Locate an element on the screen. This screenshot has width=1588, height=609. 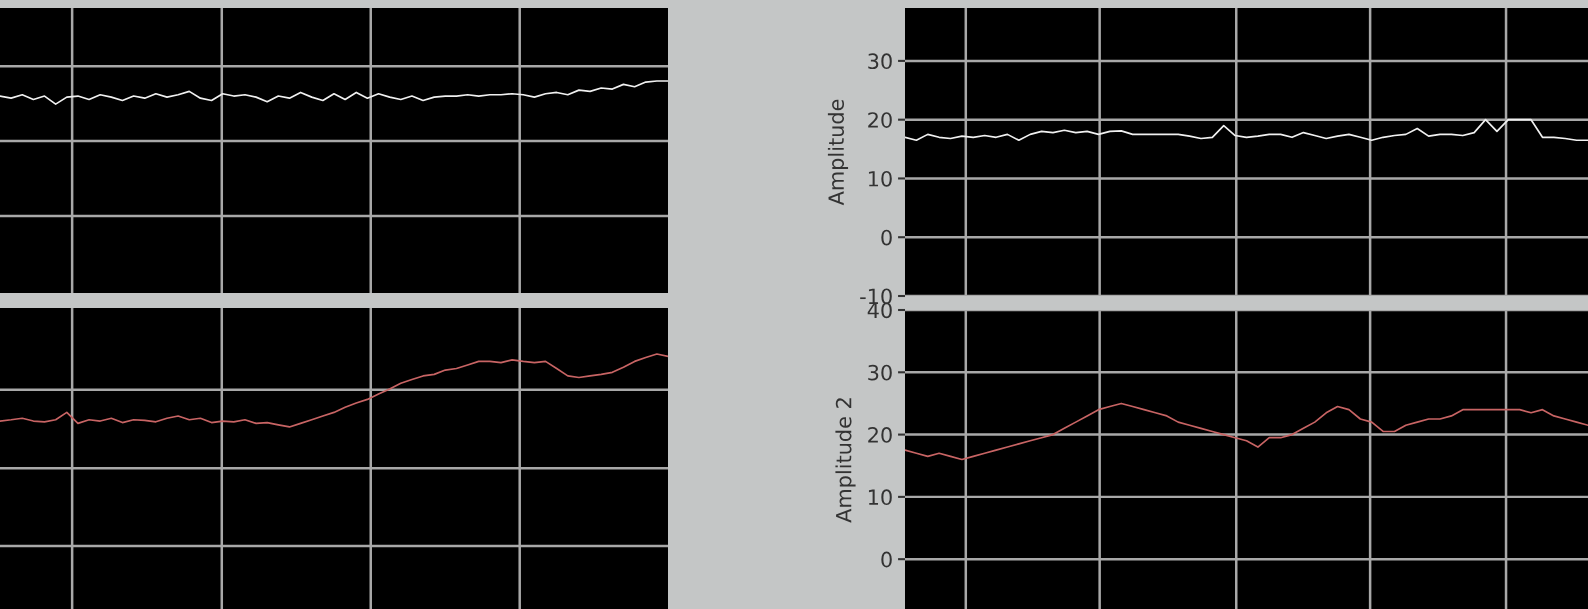
y-axis-title: Amplitude 2 is located at coordinates (845, 460).